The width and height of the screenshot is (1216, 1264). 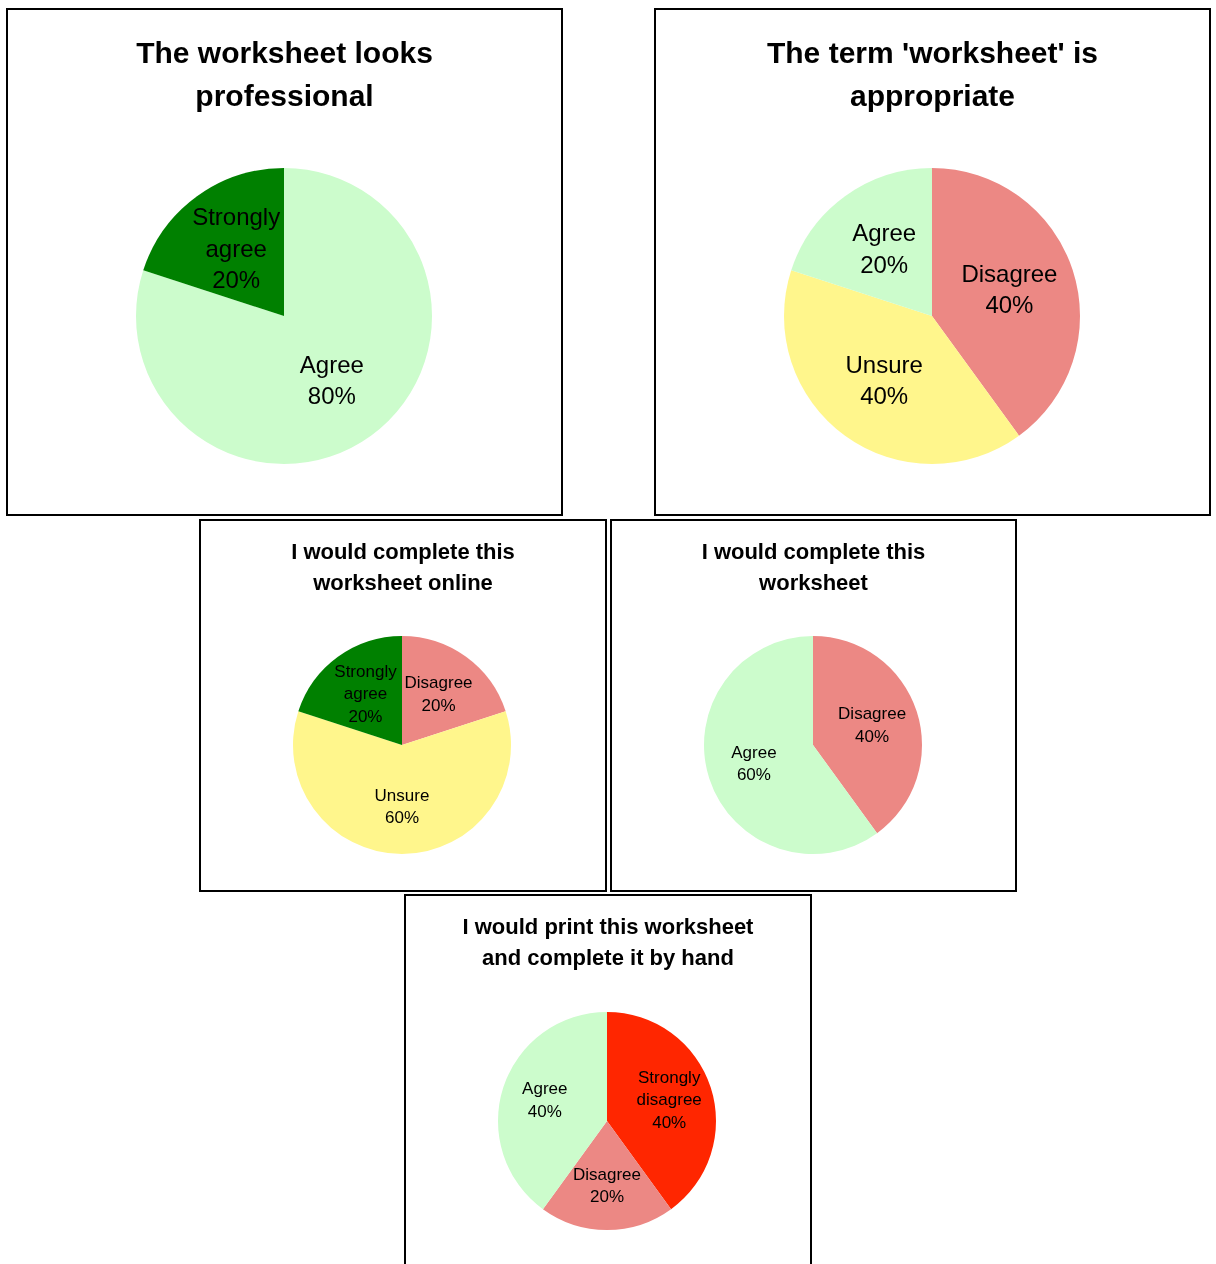 What do you see at coordinates (813, 567) in the screenshot?
I see `chart-title: I would complete this worksheet` at bounding box center [813, 567].